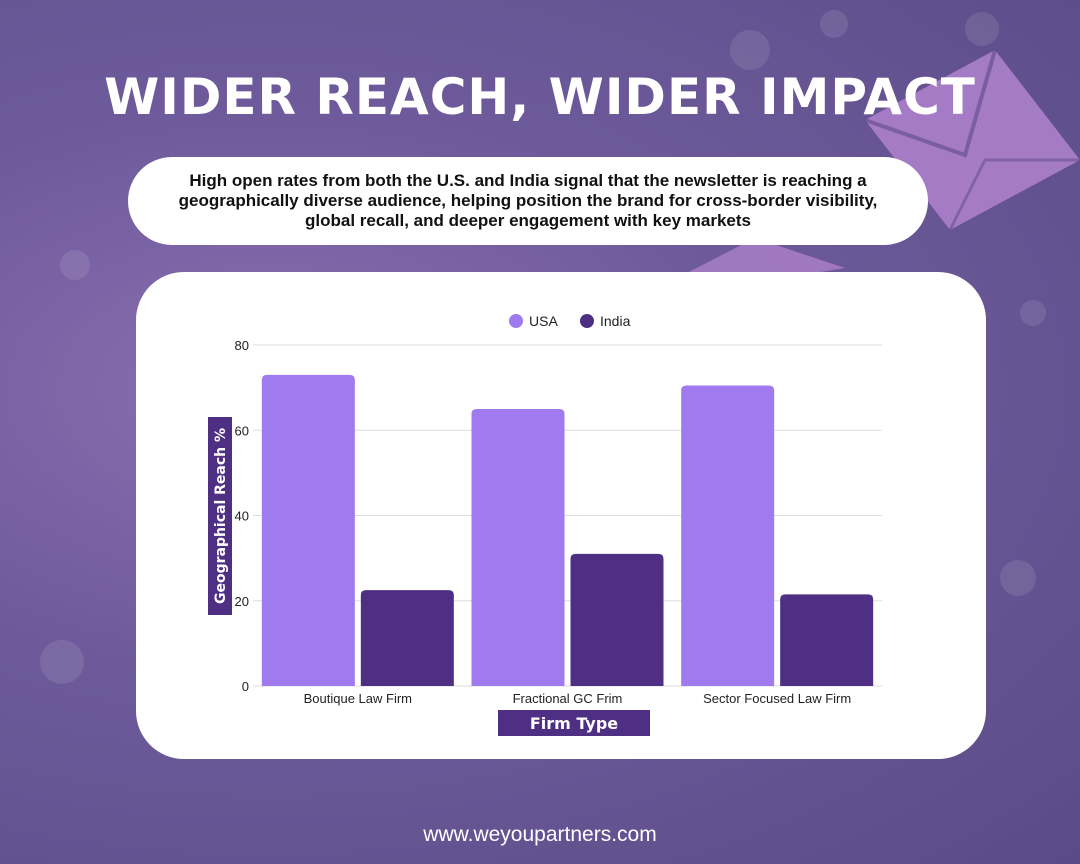 The image size is (1080, 864). I want to click on headline: WIDER REACH, WIDER IMPACT, so click(540, 97).